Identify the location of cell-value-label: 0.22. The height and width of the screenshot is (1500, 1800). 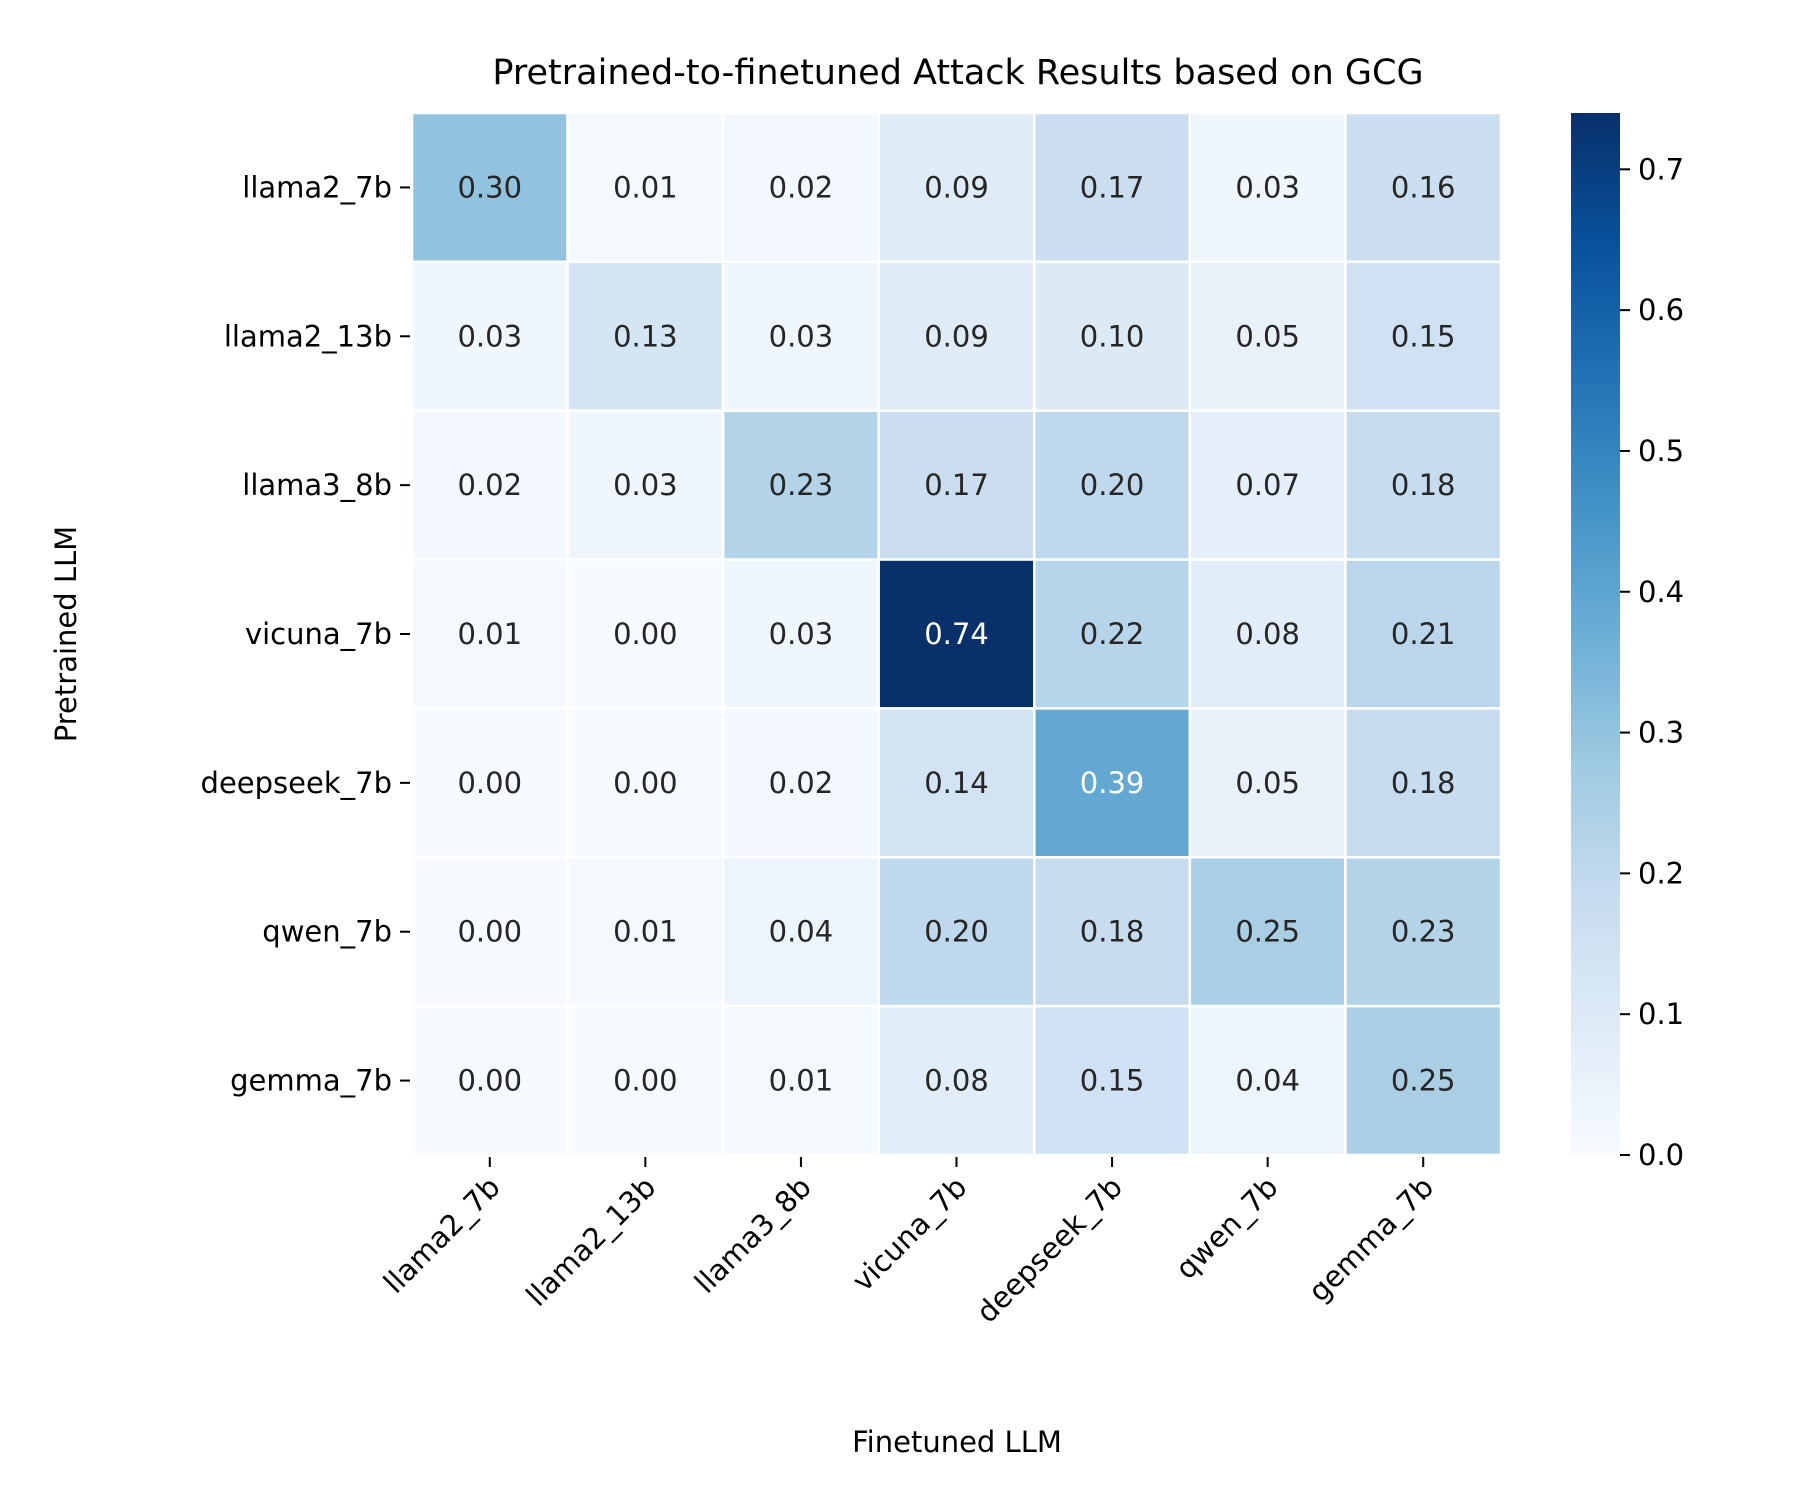
(1112, 634).